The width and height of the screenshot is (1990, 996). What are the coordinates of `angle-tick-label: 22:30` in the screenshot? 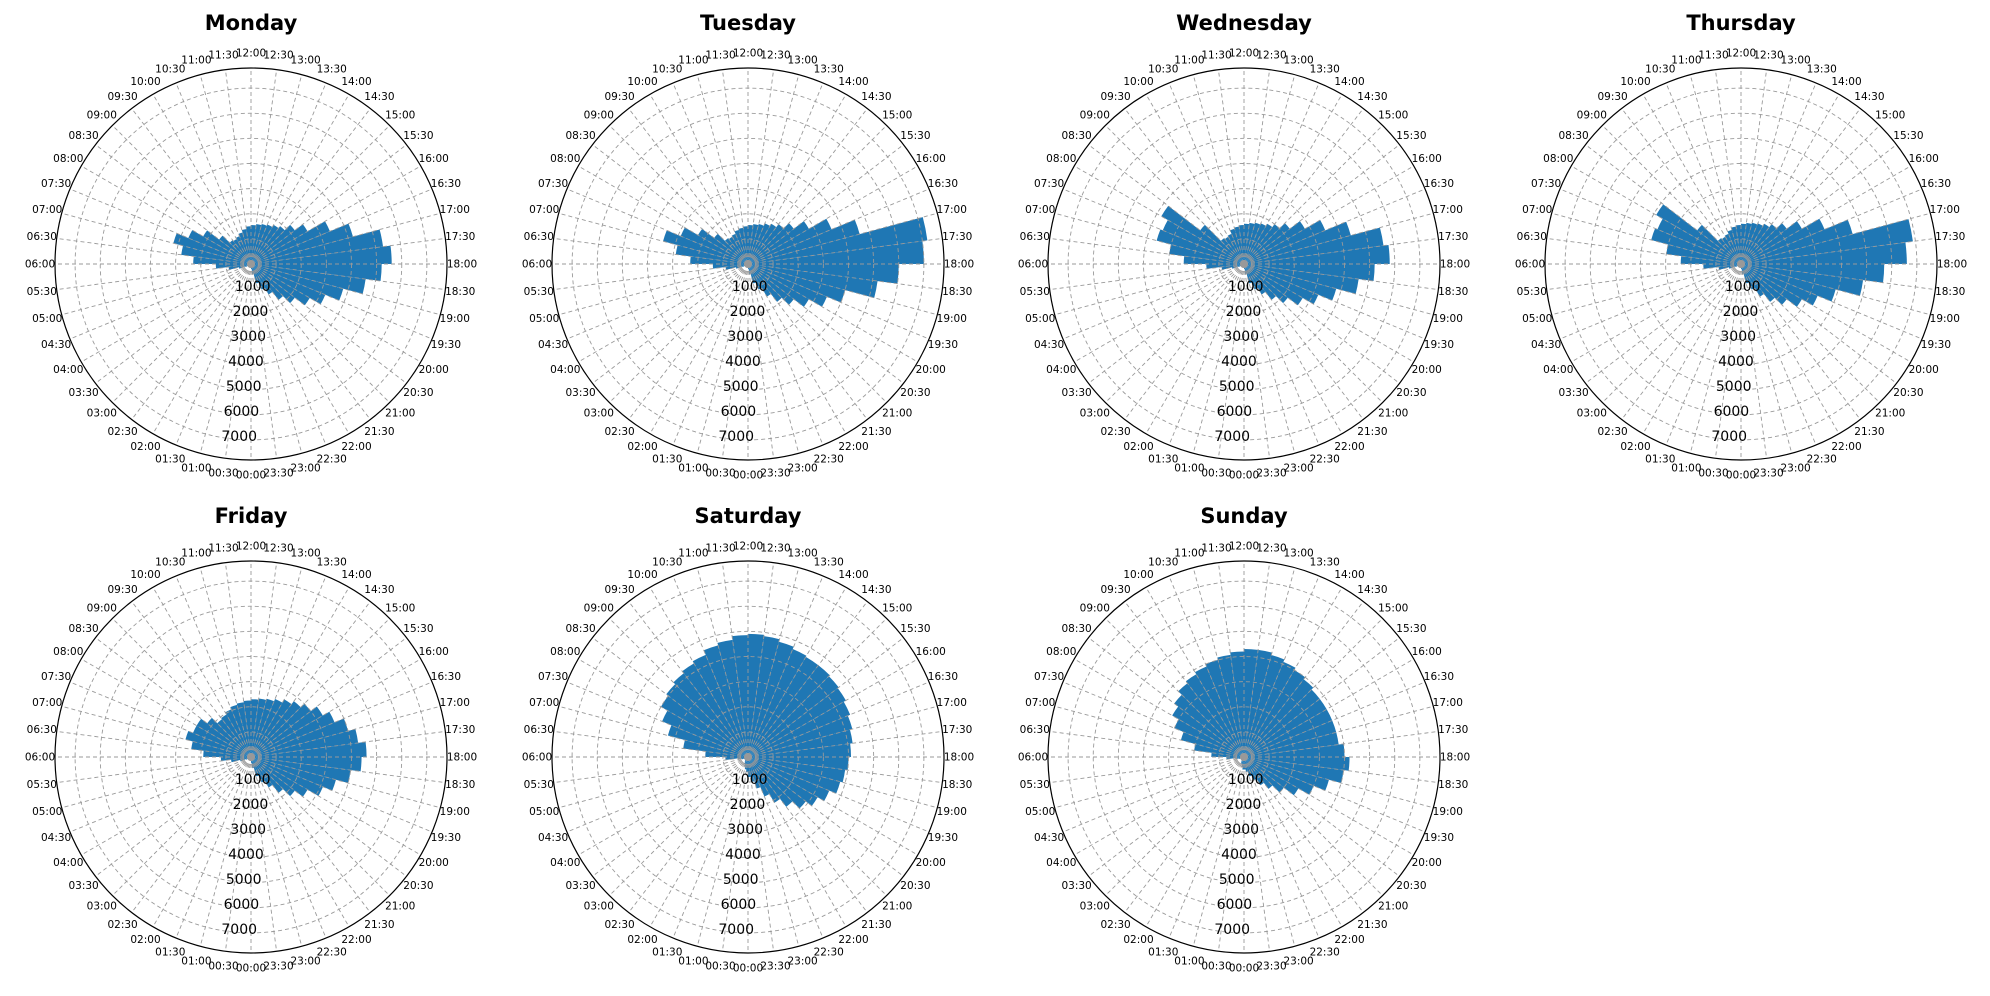 It's located at (829, 952).